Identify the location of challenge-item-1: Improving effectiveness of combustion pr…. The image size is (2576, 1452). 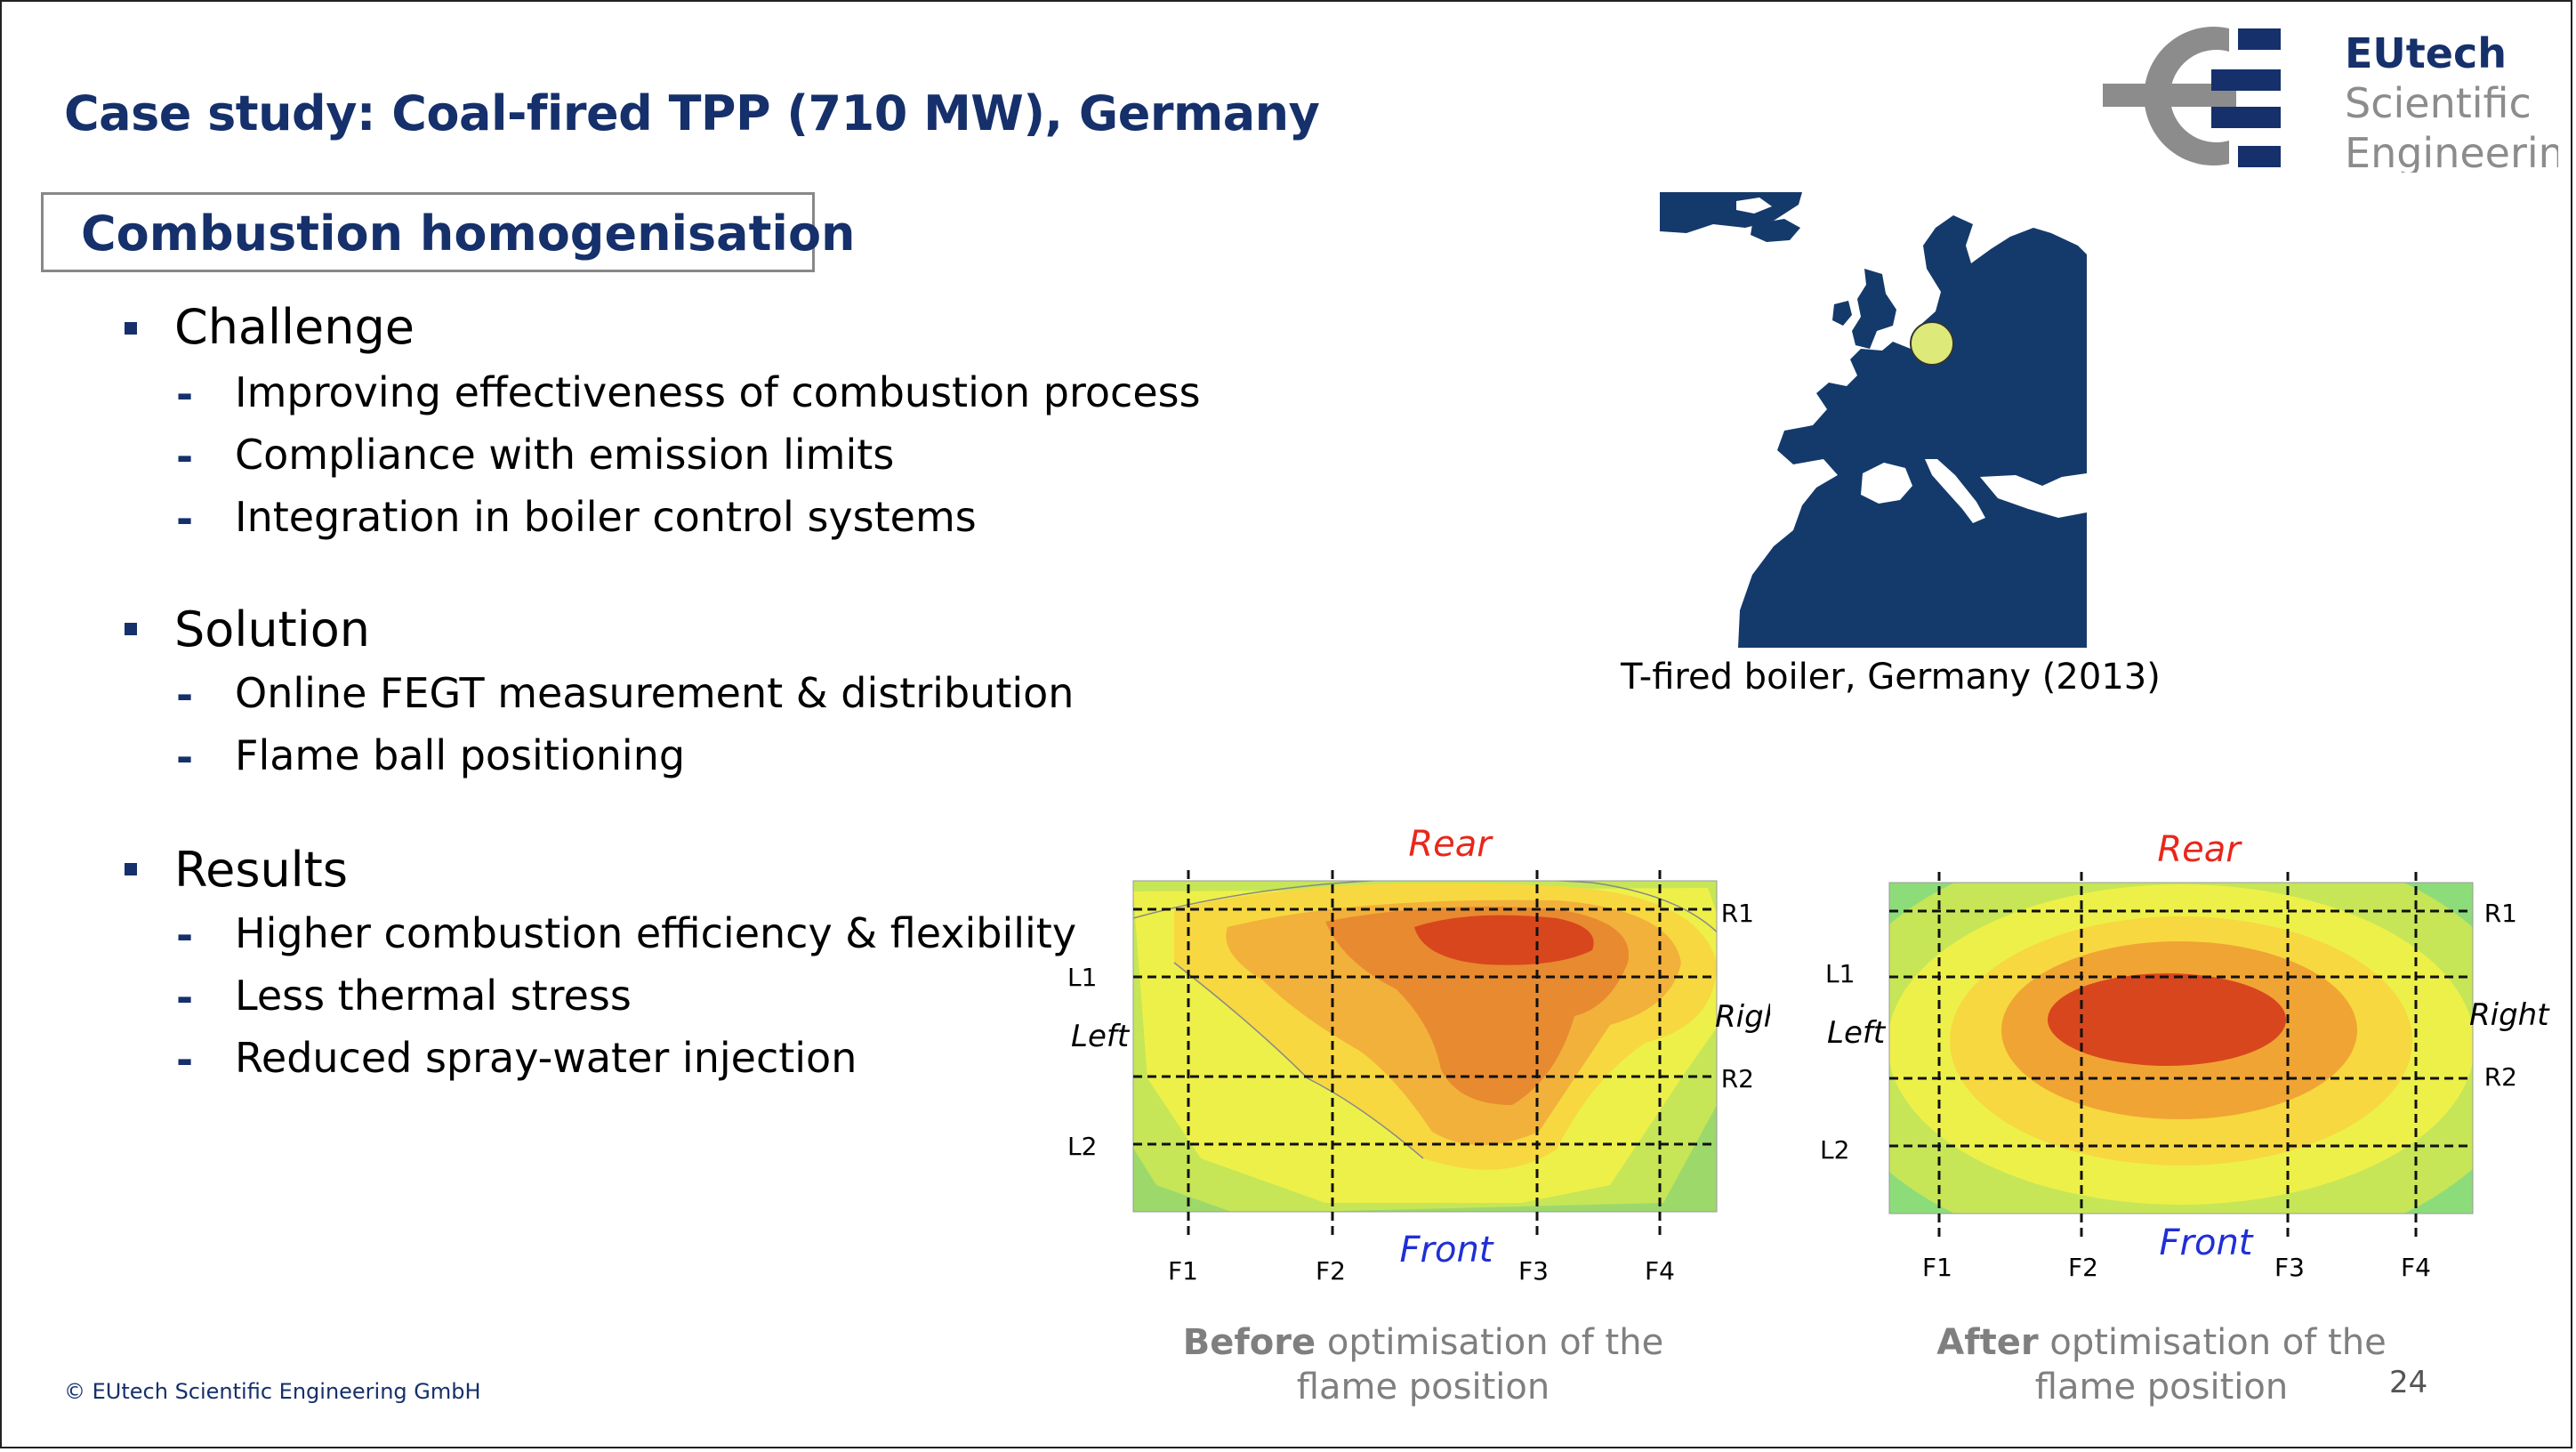
(718, 392).